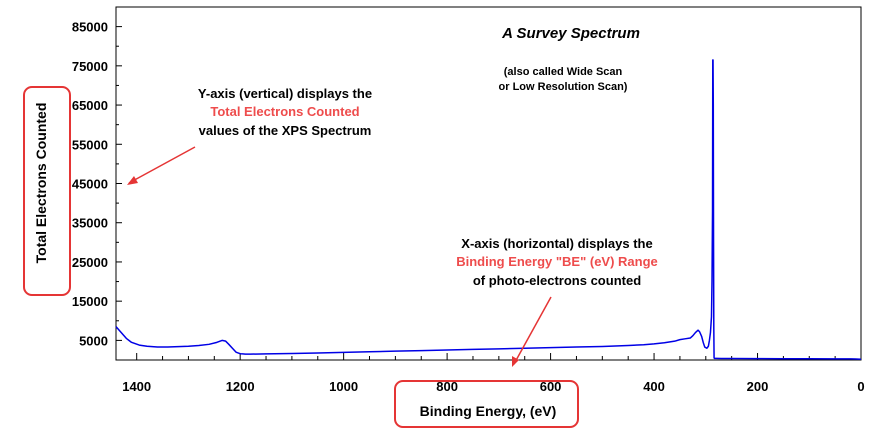 This screenshot has height=444, width=888. Describe the element at coordinates (41, 183) in the screenshot. I see `y-axis-title: Total Electrons Counted` at that location.